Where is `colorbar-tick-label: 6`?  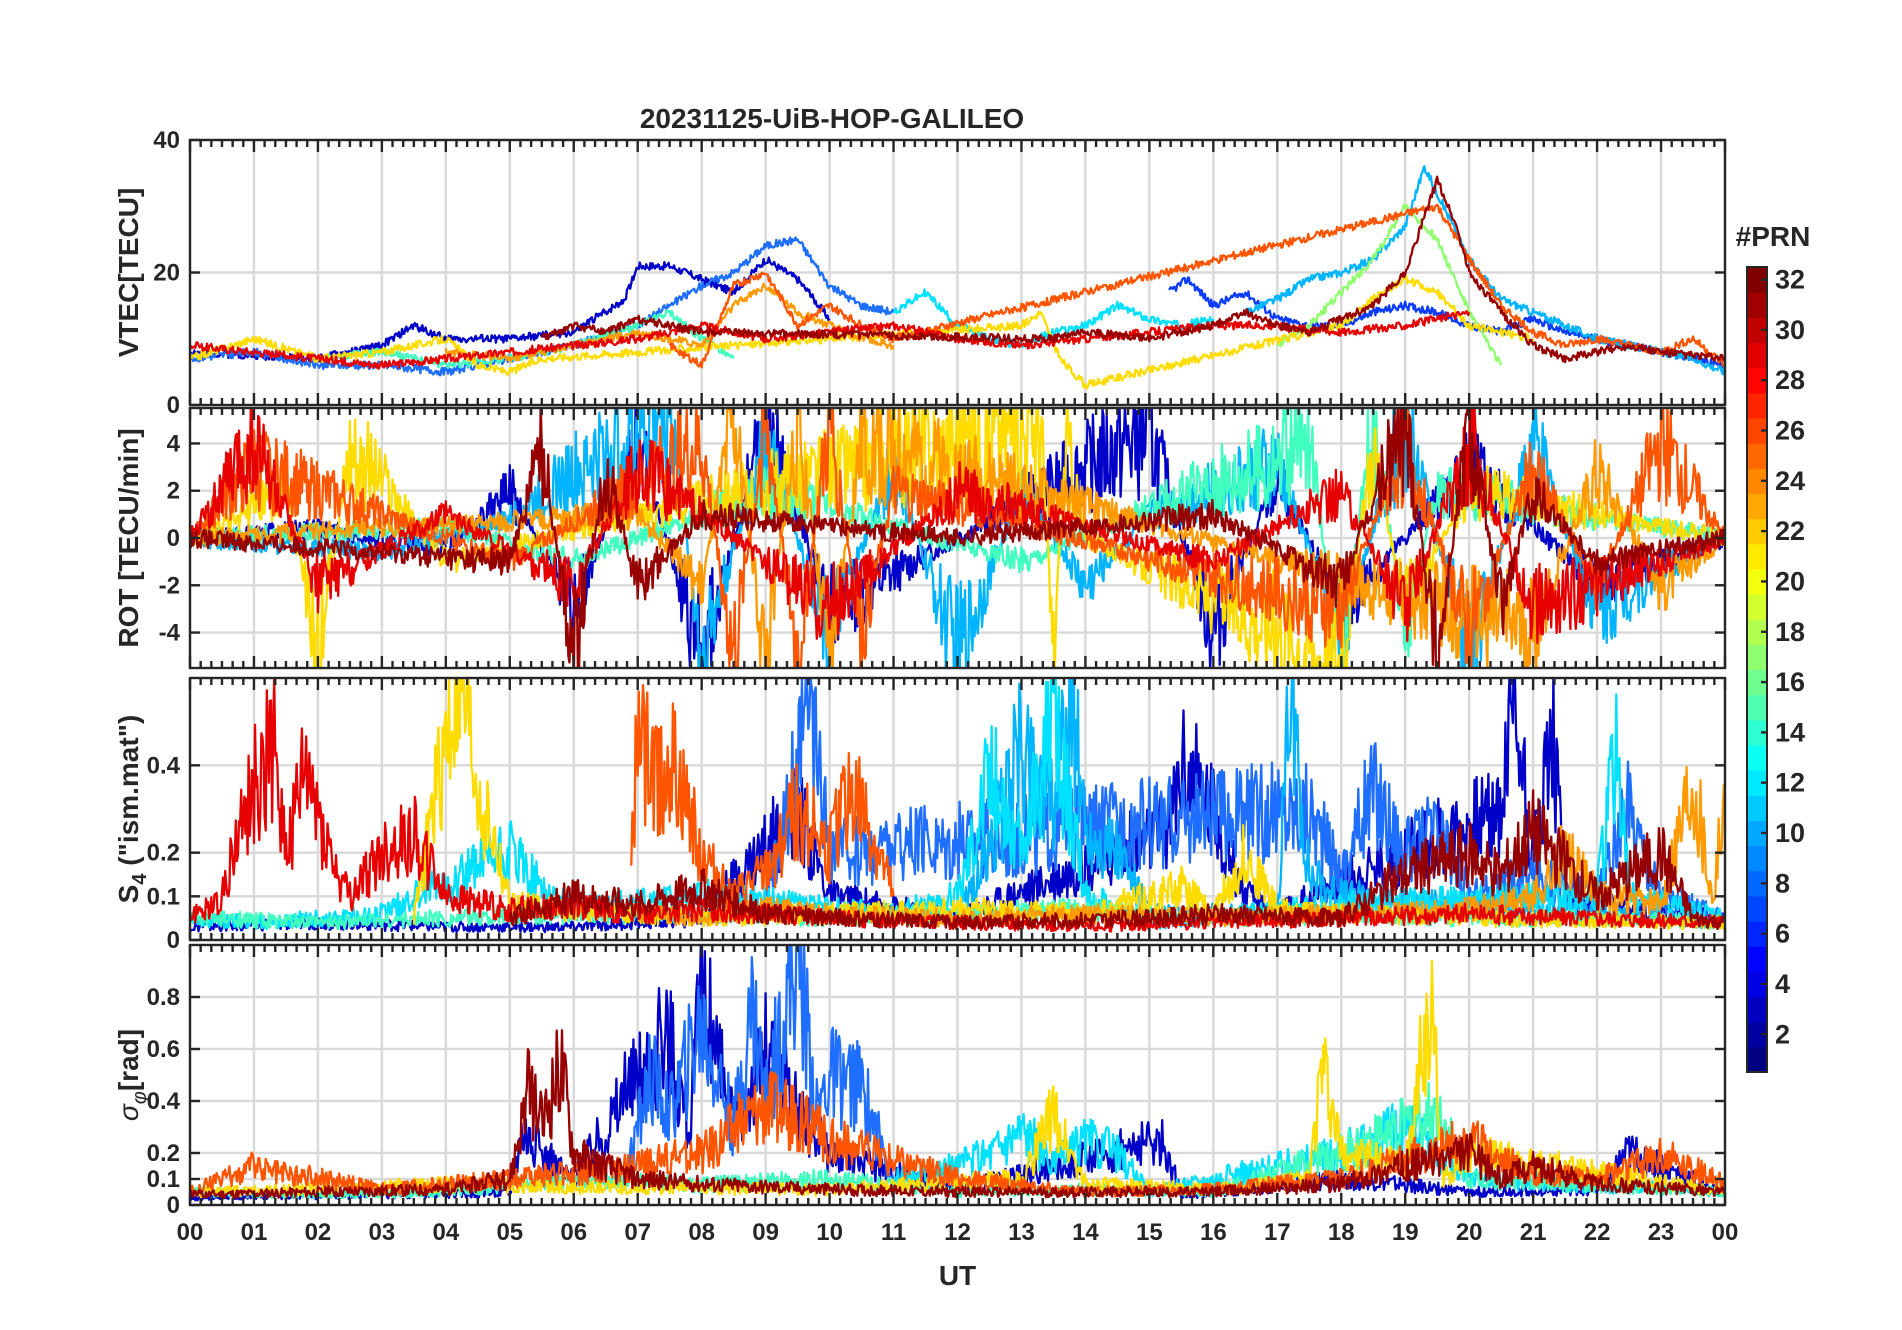 colorbar-tick-label: 6 is located at coordinates (1782, 934).